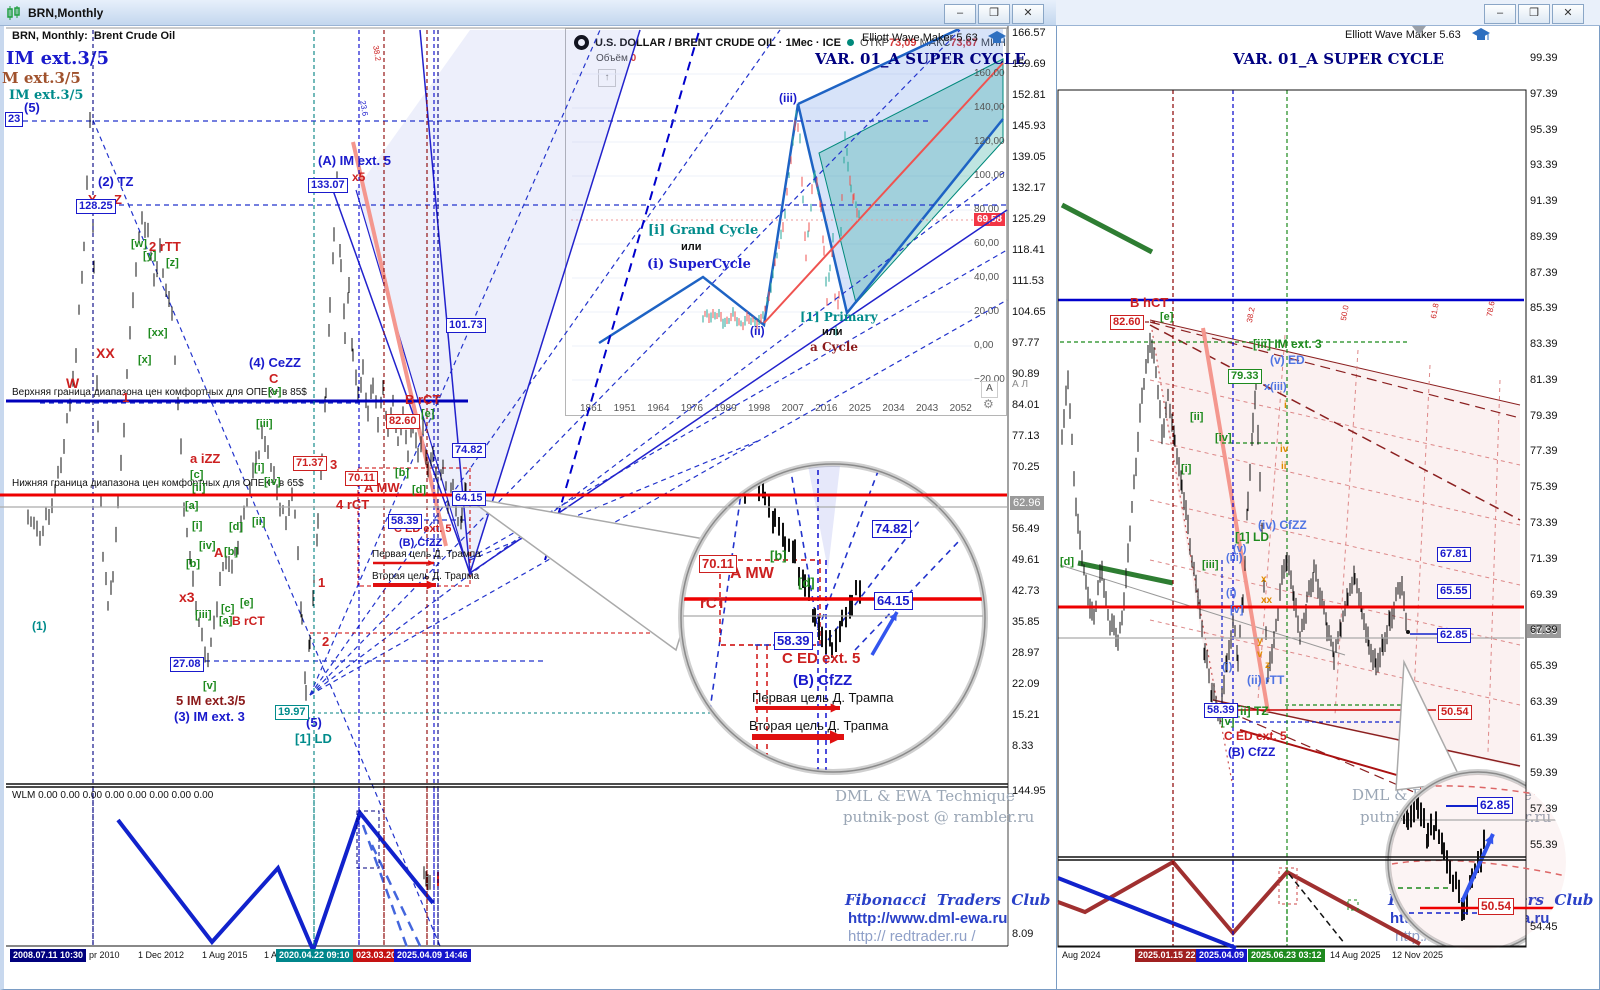  I want to click on inset-price-label: 0,00, so click(984, 345).